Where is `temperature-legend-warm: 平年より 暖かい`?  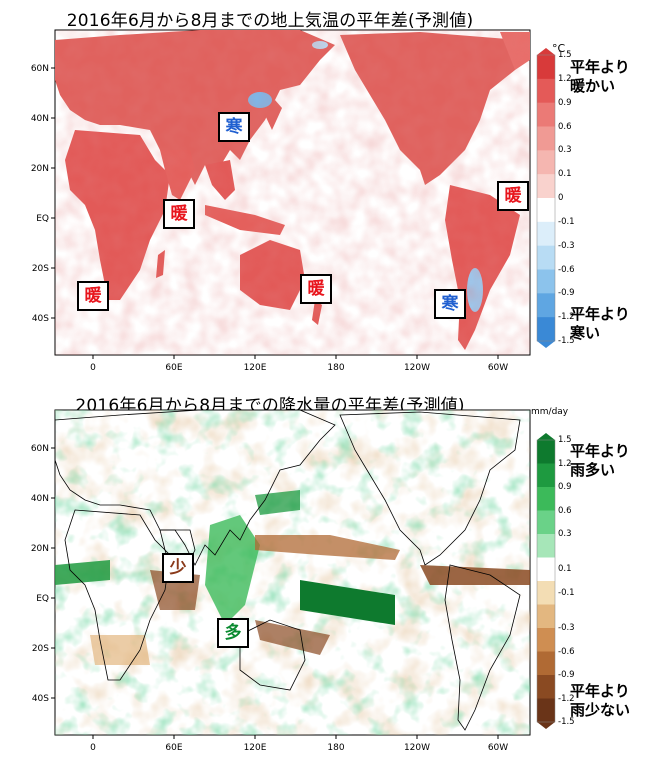 temperature-legend-warm: 平年より 暖かい is located at coordinates (600, 76).